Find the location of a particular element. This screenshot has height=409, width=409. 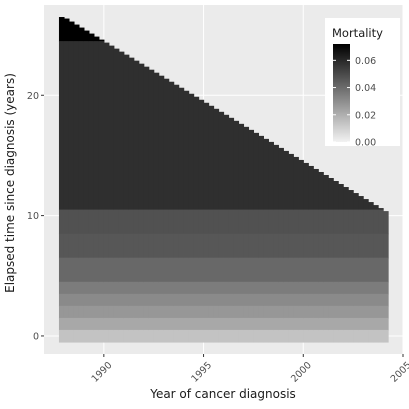

legend-title: Mortality is located at coordinates (357, 33).